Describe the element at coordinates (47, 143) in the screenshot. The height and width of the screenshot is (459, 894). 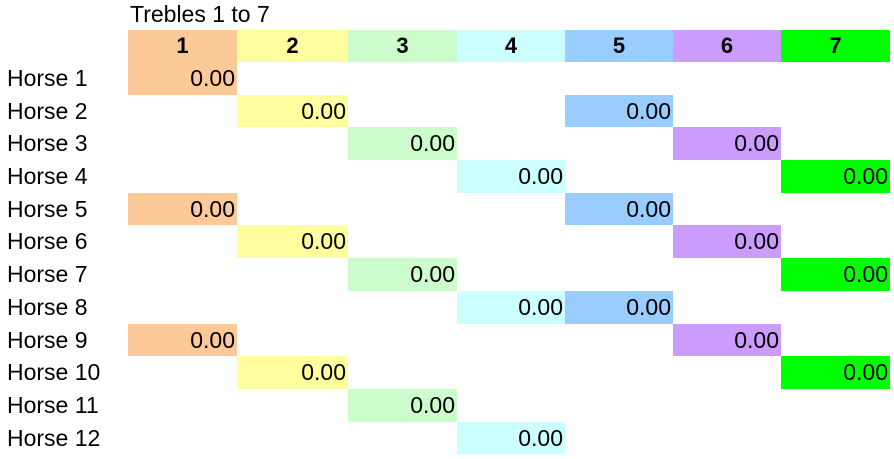
I see `row-label: Horse 3` at that location.